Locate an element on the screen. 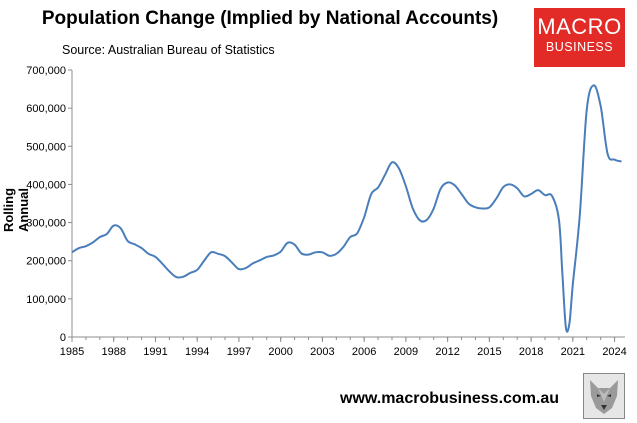 Image resolution: width=637 pixels, height=423 pixels. chart-source: Source: Australian Bureau of Statistics is located at coordinates (168, 50).